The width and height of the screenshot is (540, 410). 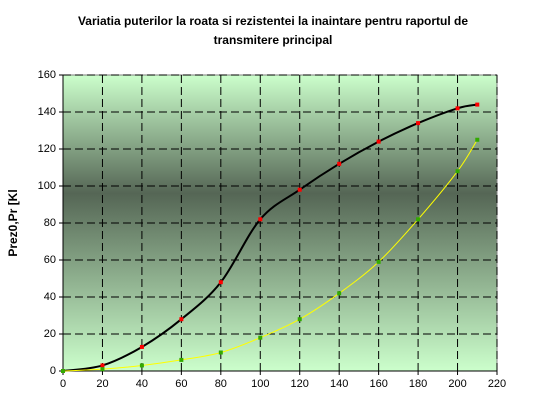 What do you see at coordinates (47, 186) in the screenshot?
I see `y-tick-label: 100` at bounding box center [47, 186].